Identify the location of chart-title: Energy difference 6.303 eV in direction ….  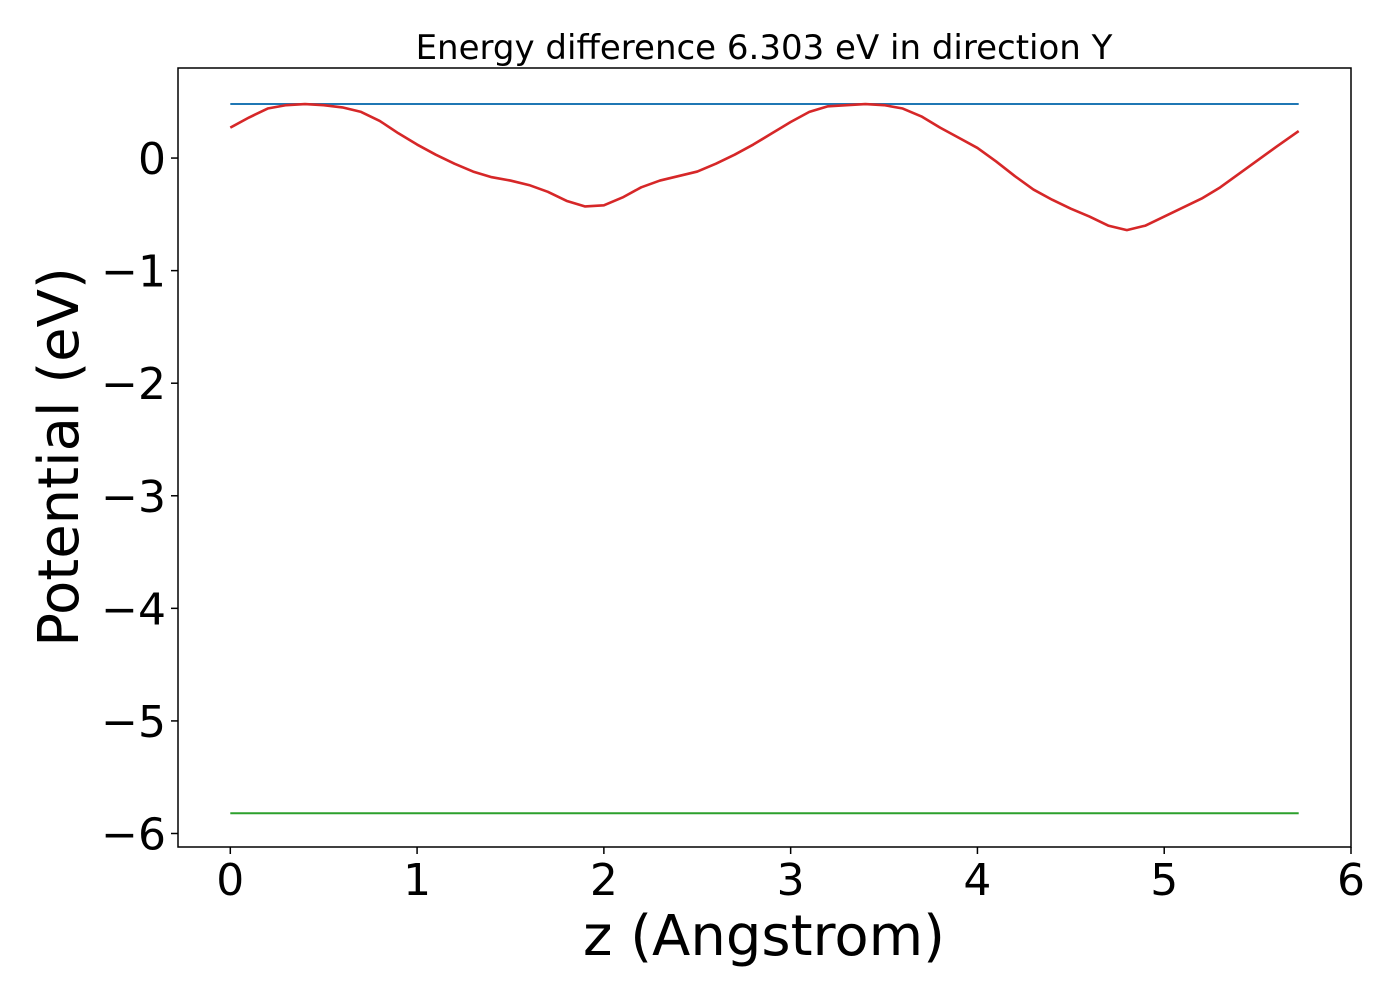
(764, 48).